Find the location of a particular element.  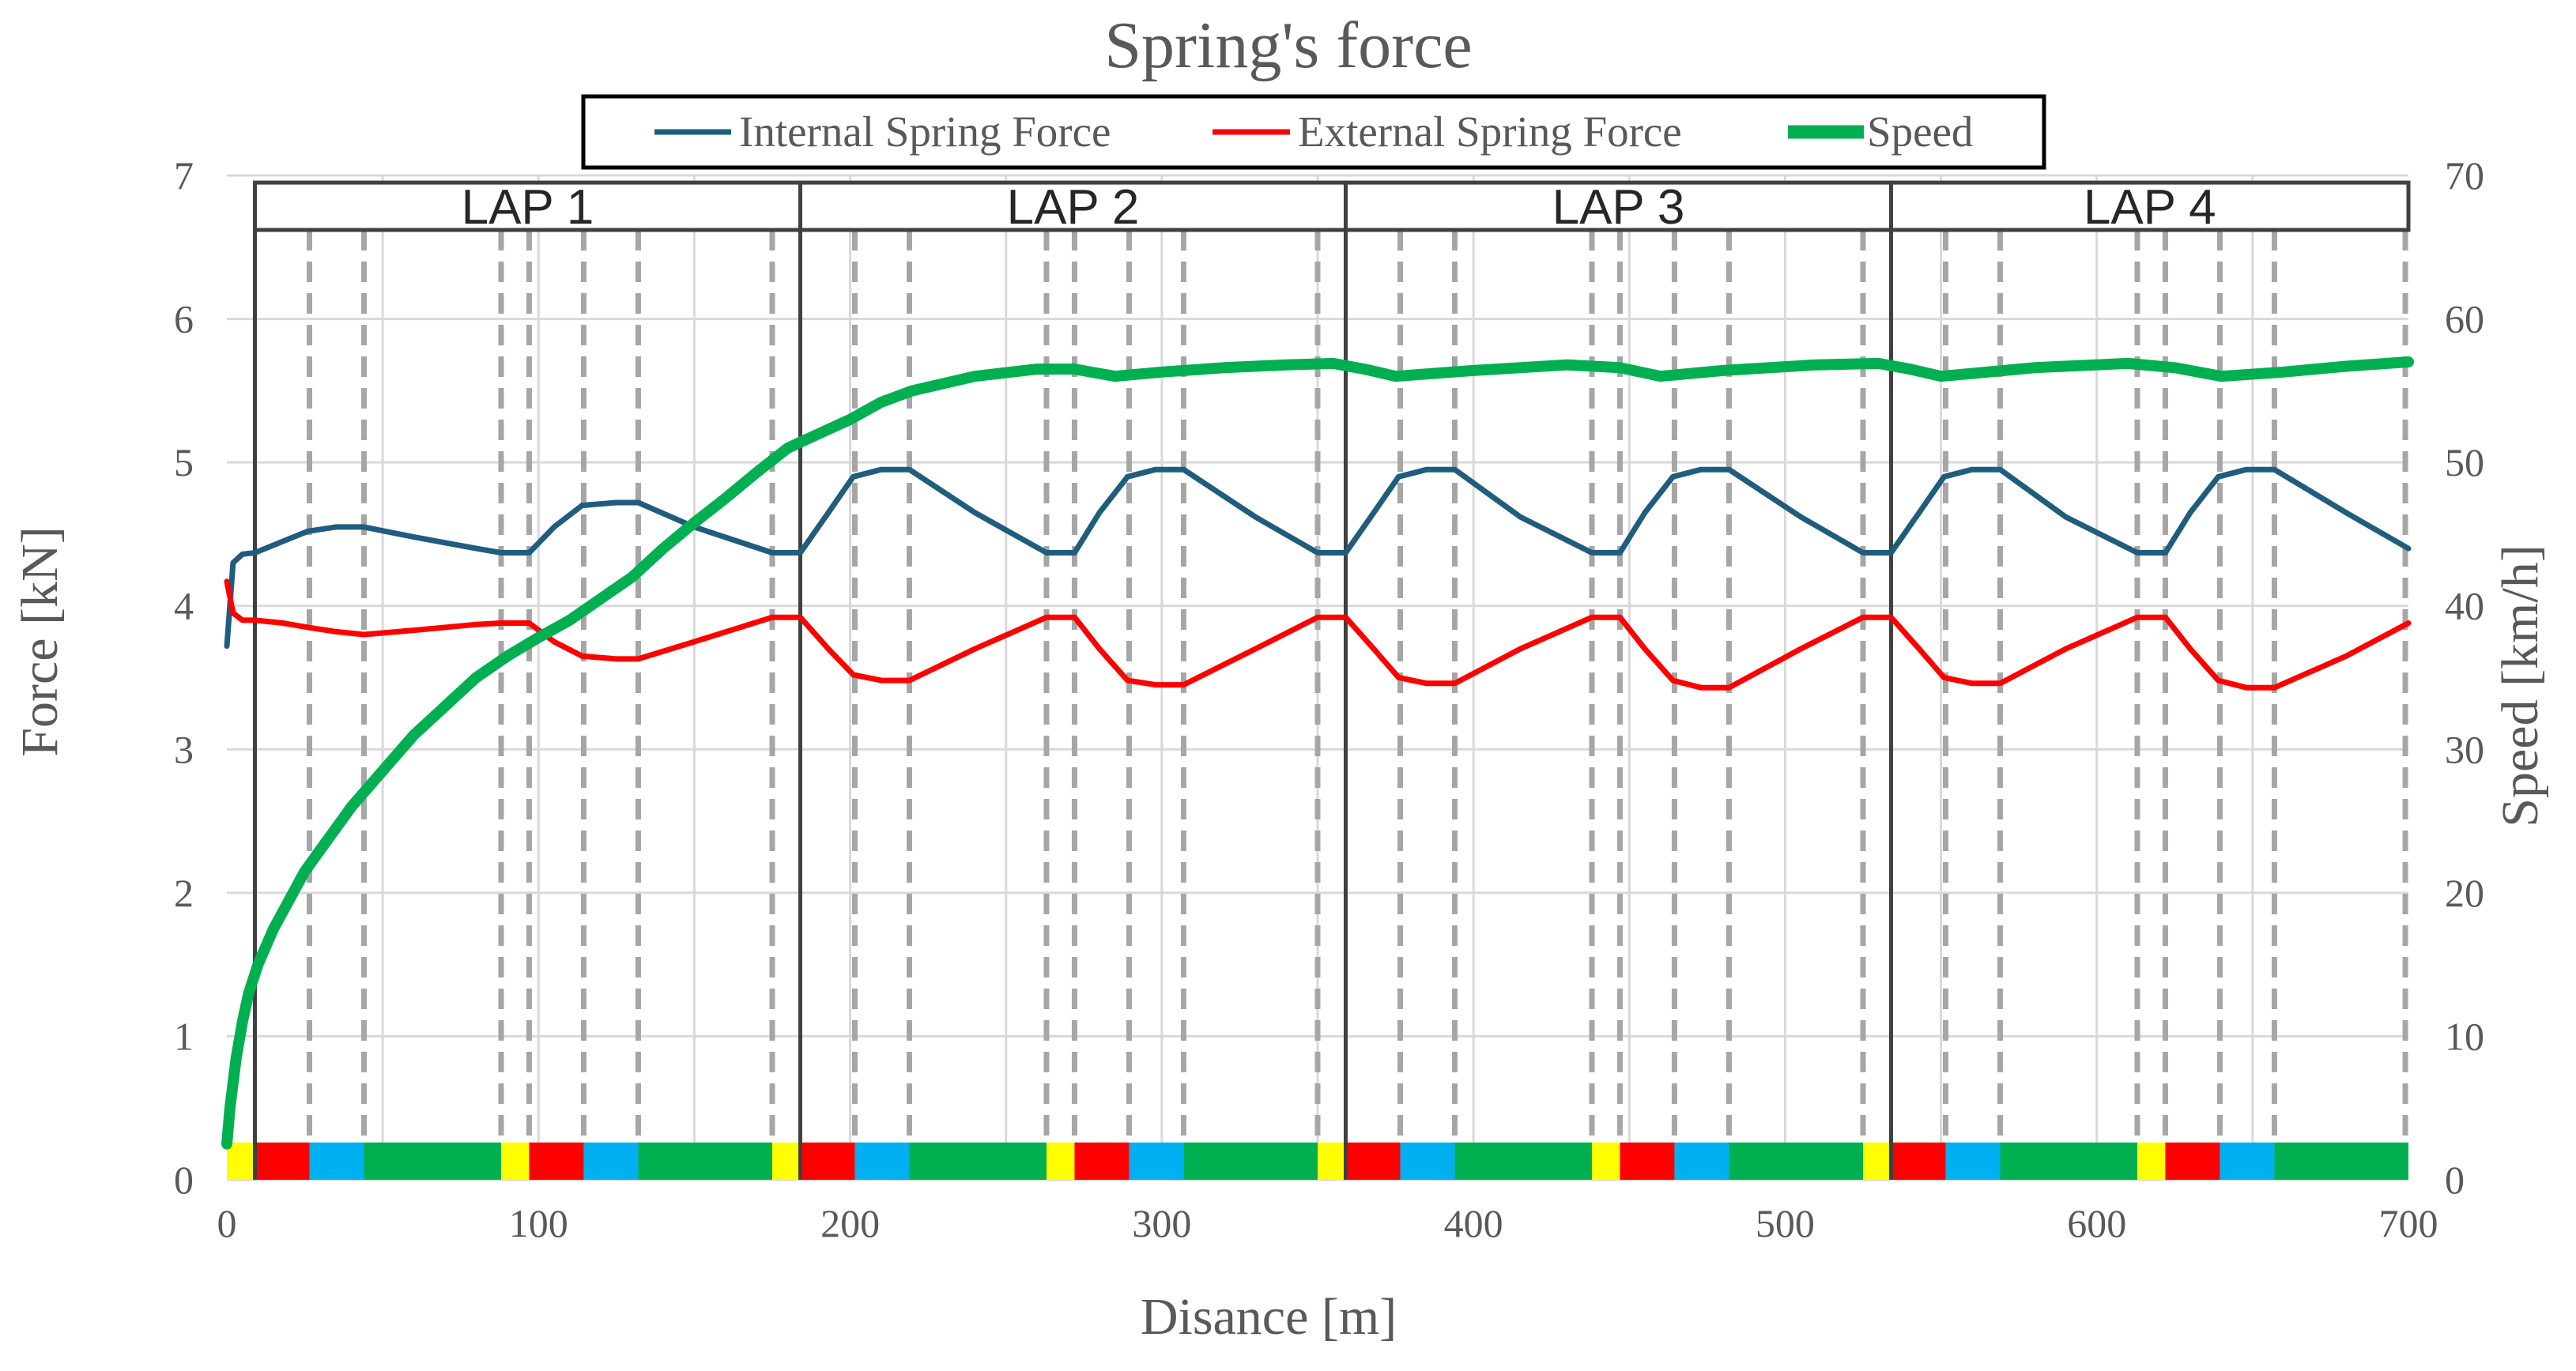

y-right-tick-label: 30 is located at coordinates (2464, 749).